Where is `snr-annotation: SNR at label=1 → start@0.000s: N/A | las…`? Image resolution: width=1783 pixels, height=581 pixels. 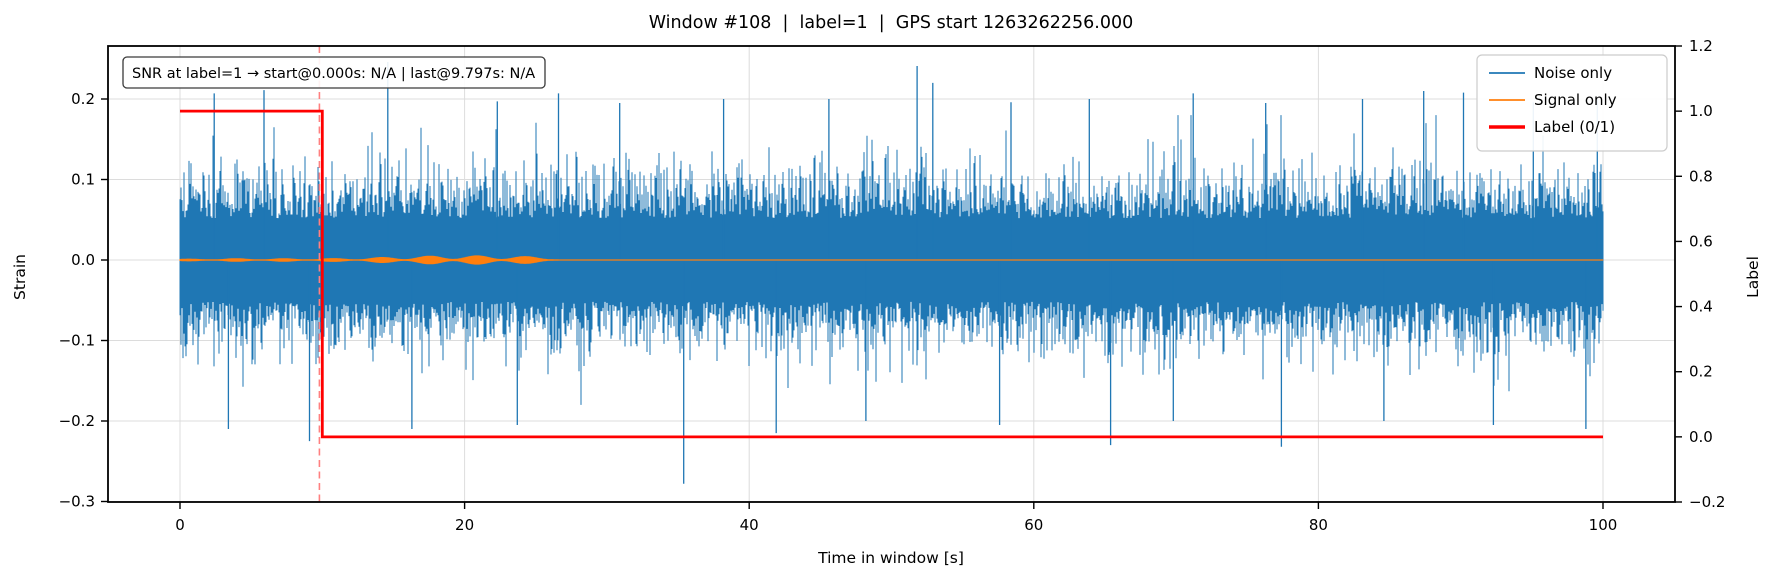 snr-annotation: SNR at label=1 → start@0.000s: N/A | las… is located at coordinates (334, 72).